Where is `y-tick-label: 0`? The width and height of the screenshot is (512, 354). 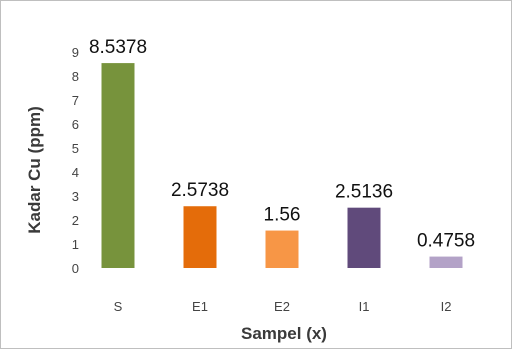 y-tick-label: 0 is located at coordinates (75, 268).